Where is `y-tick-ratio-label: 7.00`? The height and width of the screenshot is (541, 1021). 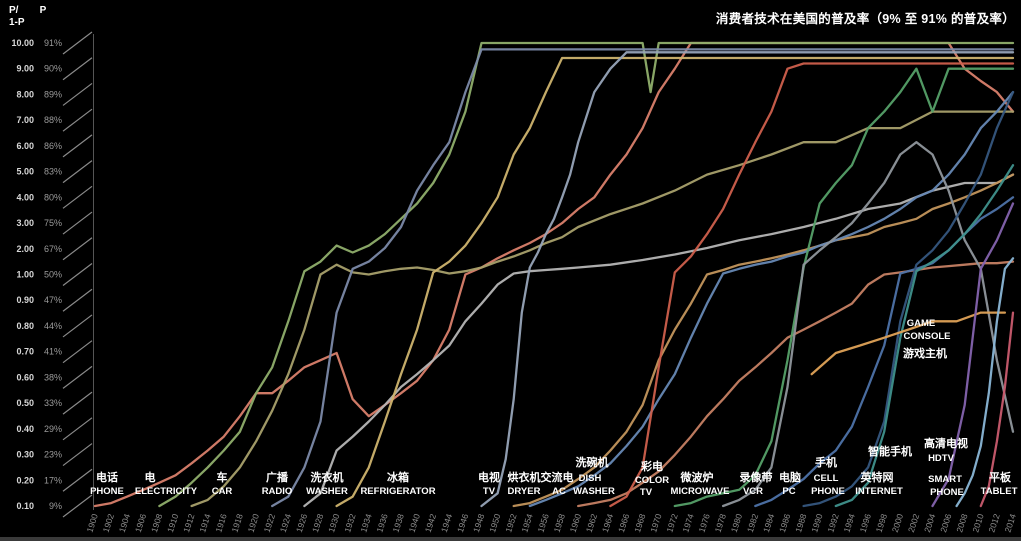 y-tick-ratio-label: 7.00 is located at coordinates (25, 120).